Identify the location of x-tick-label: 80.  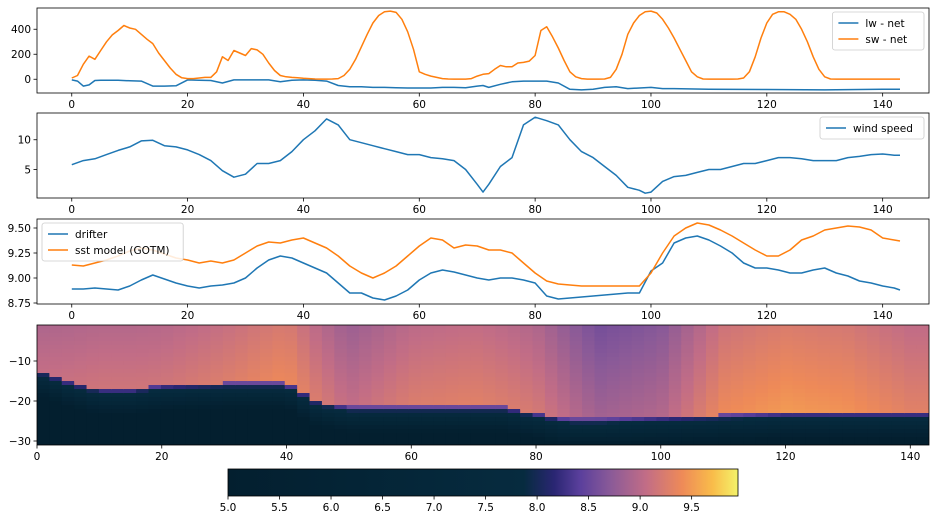
(535, 457).